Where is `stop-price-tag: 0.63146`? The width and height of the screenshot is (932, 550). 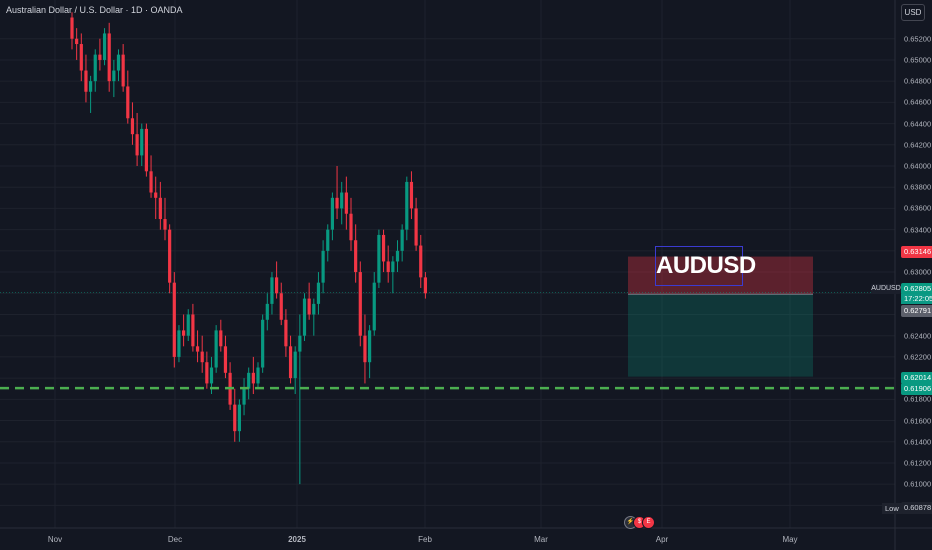 stop-price-tag: 0.63146 is located at coordinates (916, 252).